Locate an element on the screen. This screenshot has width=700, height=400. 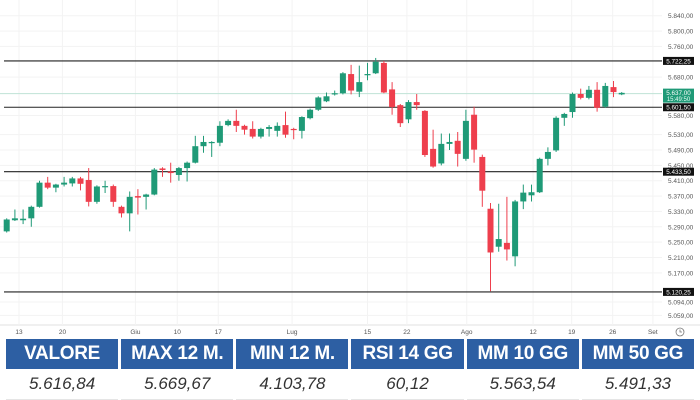
y-tick-label: 5.059,00 is located at coordinates (681, 316).